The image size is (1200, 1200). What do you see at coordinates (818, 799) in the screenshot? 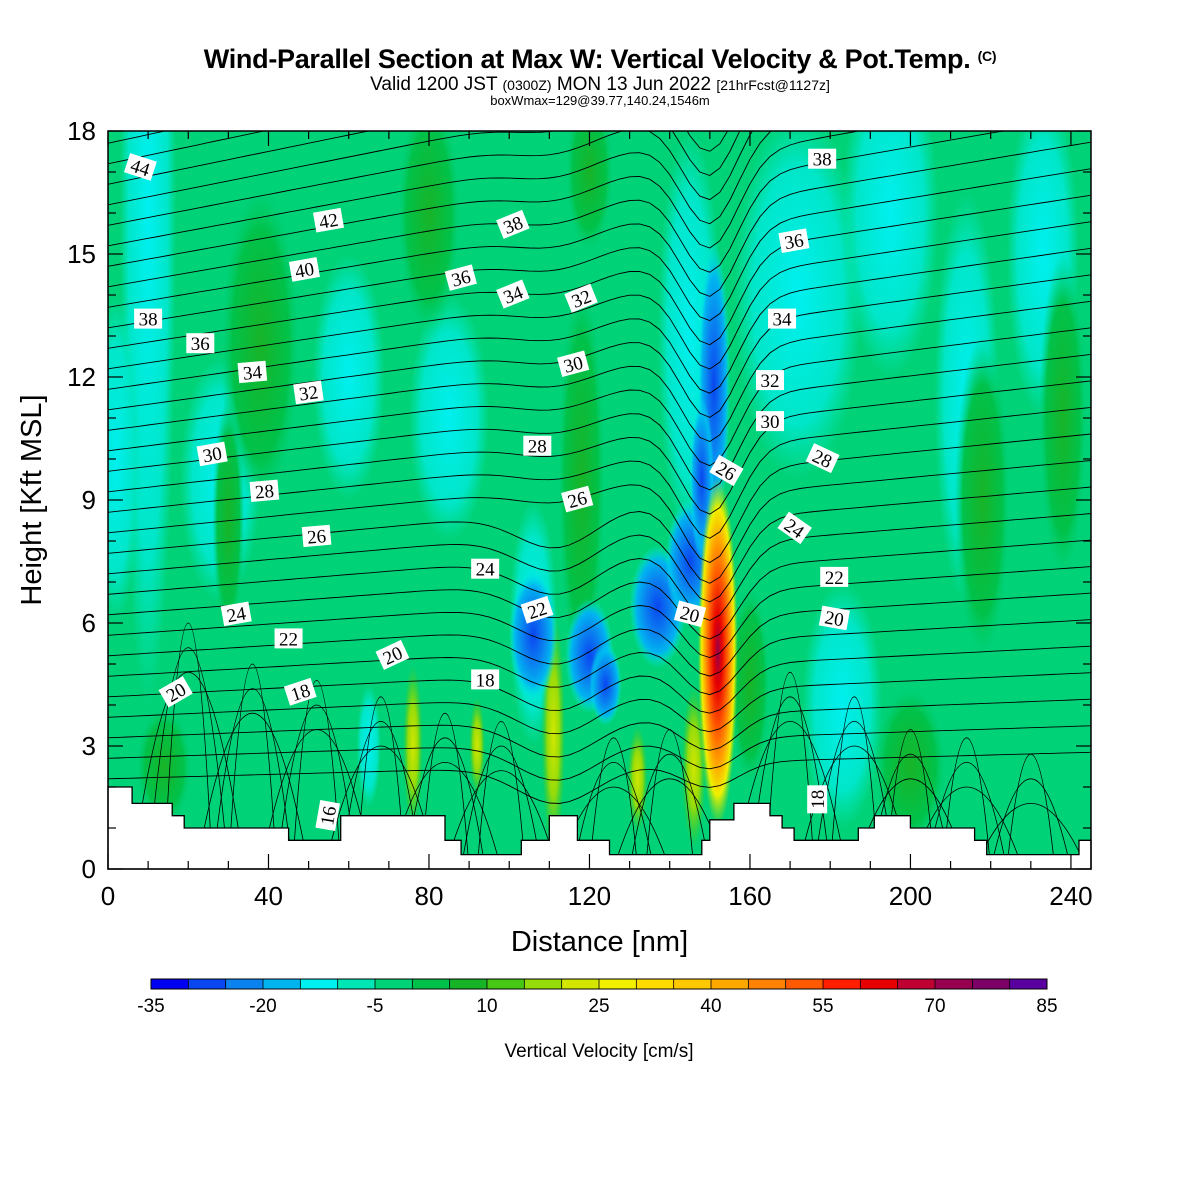
I see `contour-label-text: 18` at bounding box center [818, 799].